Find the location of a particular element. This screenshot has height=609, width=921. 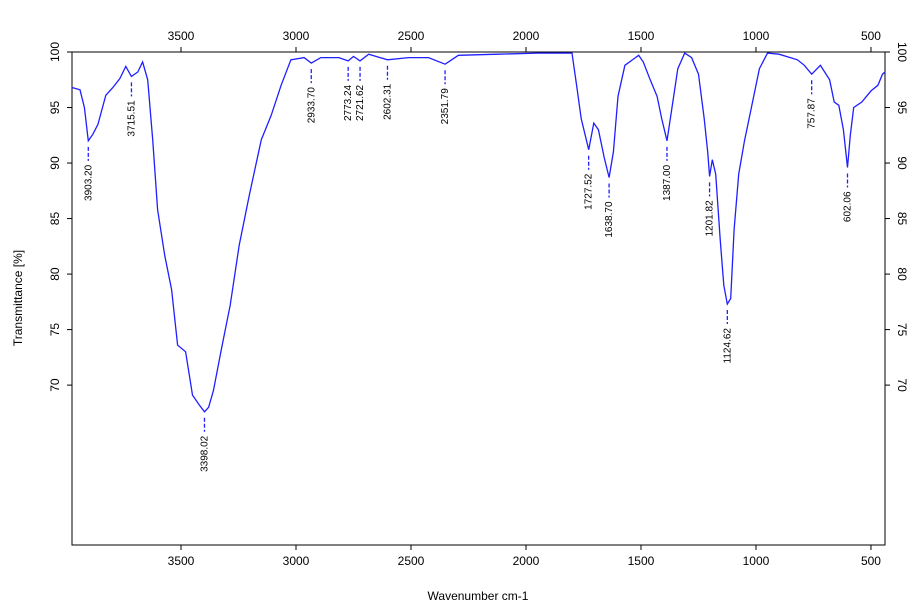

peak-label: 602.06 is located at coordinates (847, 206).